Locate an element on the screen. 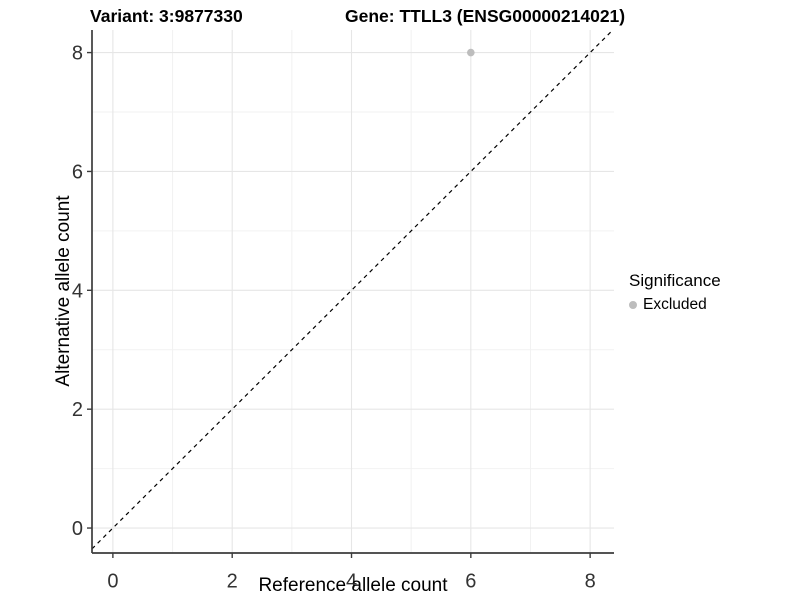 This screenshot has height=600, width=800. y-axis-title: Alternative allele count is located at coordinates (63, 291).